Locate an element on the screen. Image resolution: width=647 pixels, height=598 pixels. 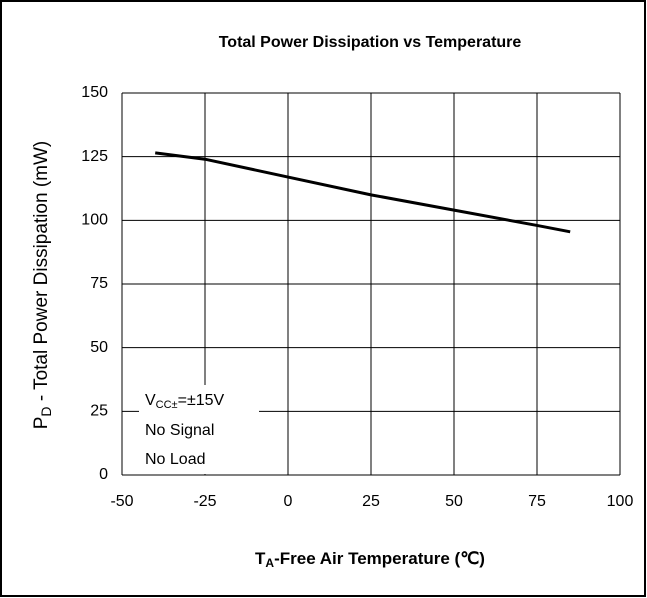
annotation: VCC±=±15V is located at coordinates (185, 401).